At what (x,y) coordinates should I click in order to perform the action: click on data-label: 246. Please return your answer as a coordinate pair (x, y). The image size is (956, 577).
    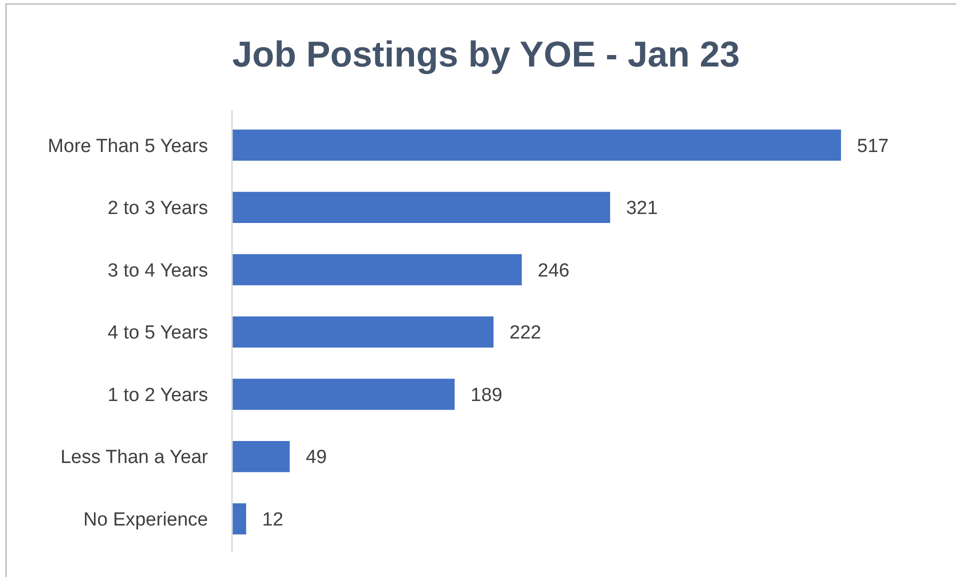
    Looking at the image, I should click on (554, 271).